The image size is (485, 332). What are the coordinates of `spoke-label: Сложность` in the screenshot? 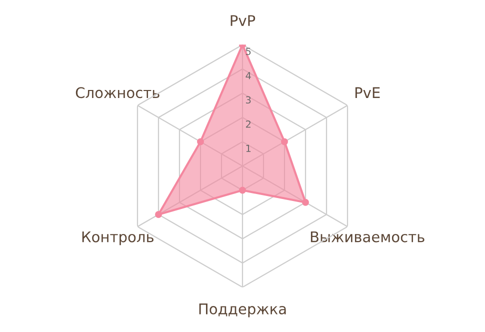 It's located at (118, 92).